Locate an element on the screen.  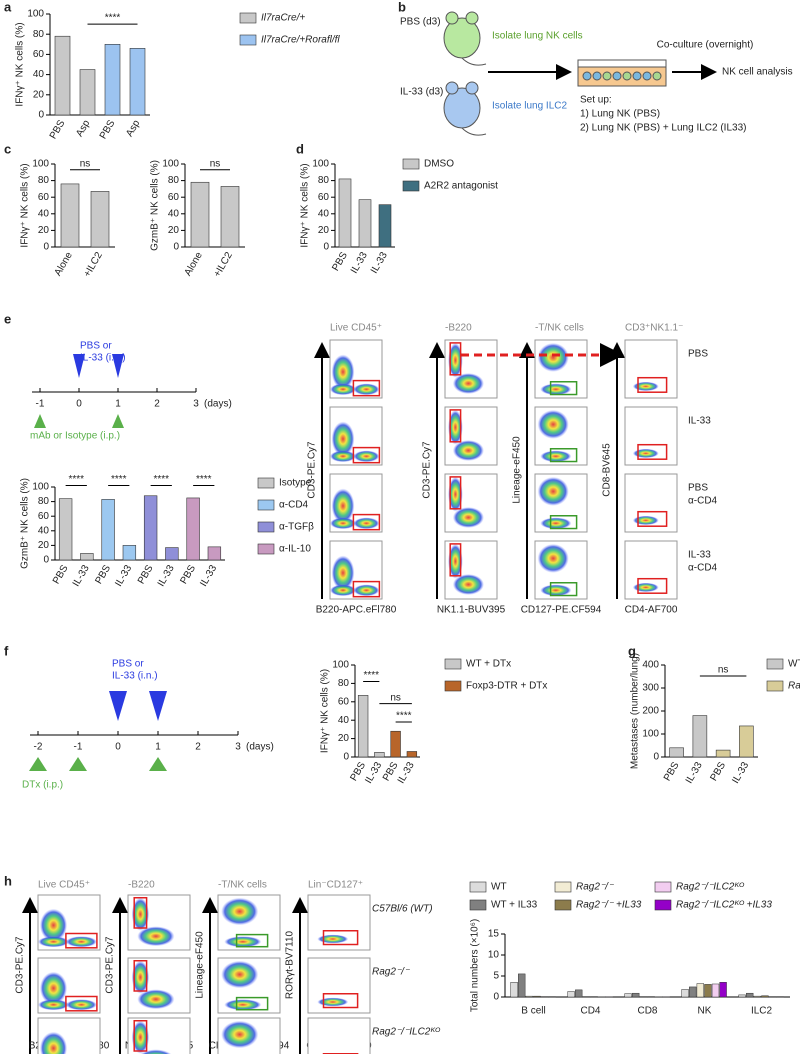
y-tick-label: 400 is located at coordinates (650, 665).